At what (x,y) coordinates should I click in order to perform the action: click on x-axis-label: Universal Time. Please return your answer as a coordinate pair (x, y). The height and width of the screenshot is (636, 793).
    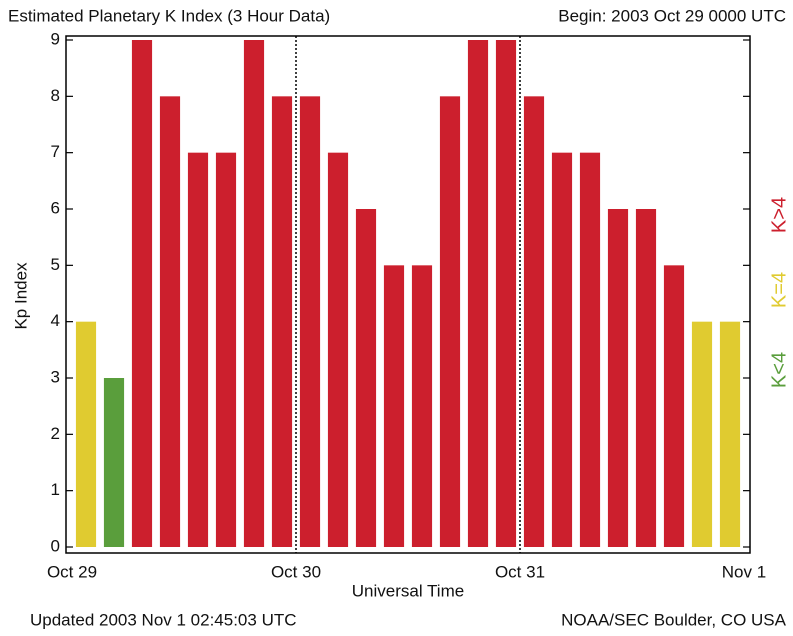
    Looking at the image, I should click on (408, 590).